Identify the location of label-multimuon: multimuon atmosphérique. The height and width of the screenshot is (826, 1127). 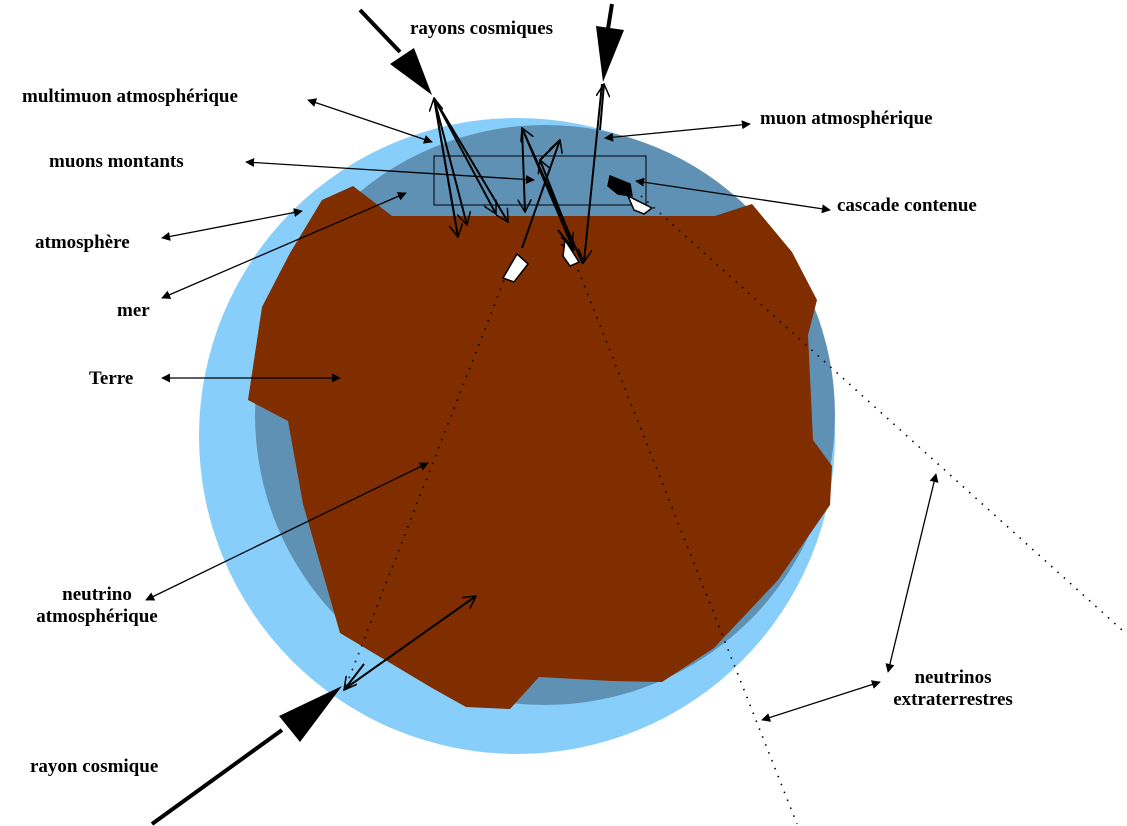
(130, 96).